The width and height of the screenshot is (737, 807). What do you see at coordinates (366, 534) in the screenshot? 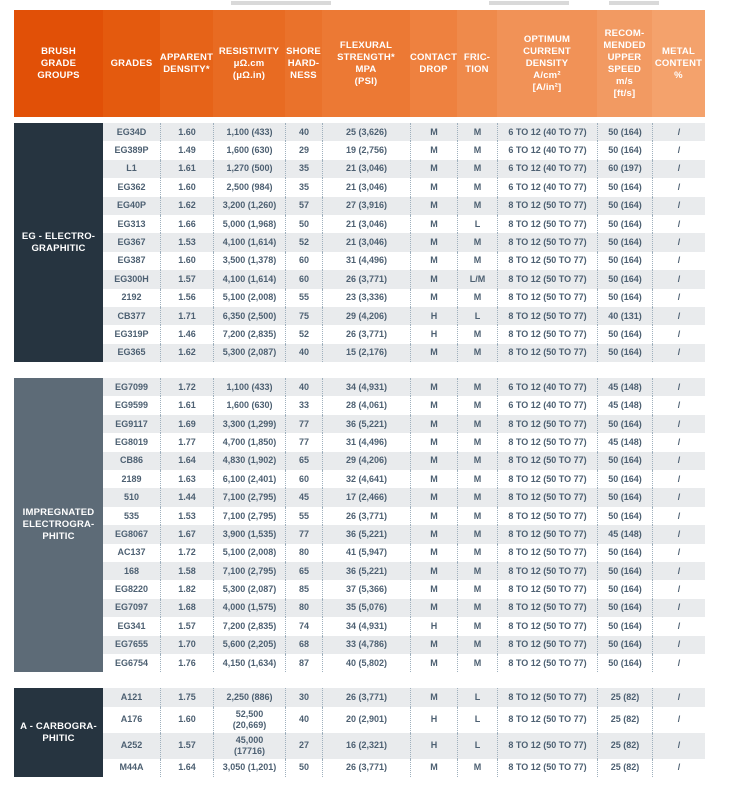
I see `value-cell: 36 (5,221)` at bounding box center [366, 534].